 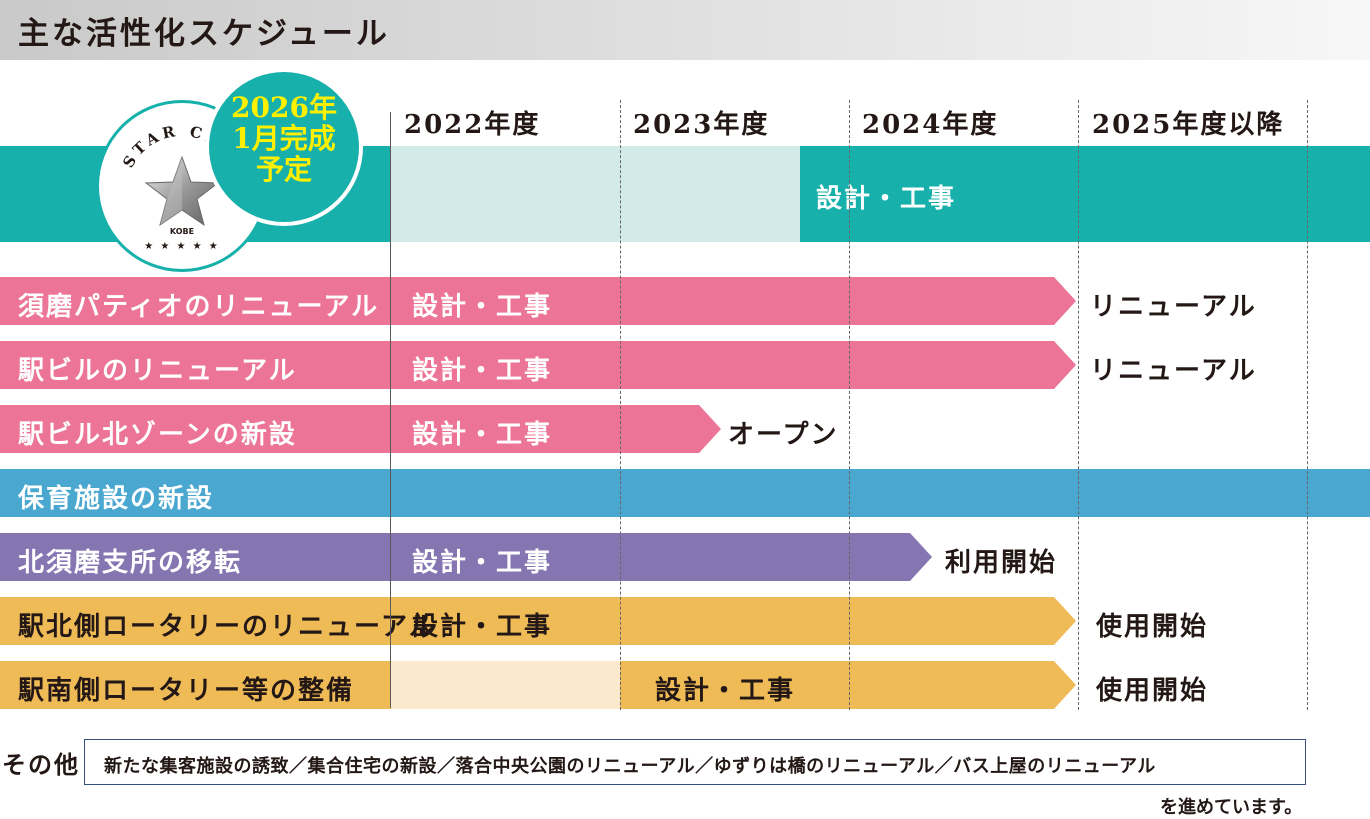 I want to click on row-suma-patio-label: 須磨パティオのリニューアル, so click(x=199, y=307).